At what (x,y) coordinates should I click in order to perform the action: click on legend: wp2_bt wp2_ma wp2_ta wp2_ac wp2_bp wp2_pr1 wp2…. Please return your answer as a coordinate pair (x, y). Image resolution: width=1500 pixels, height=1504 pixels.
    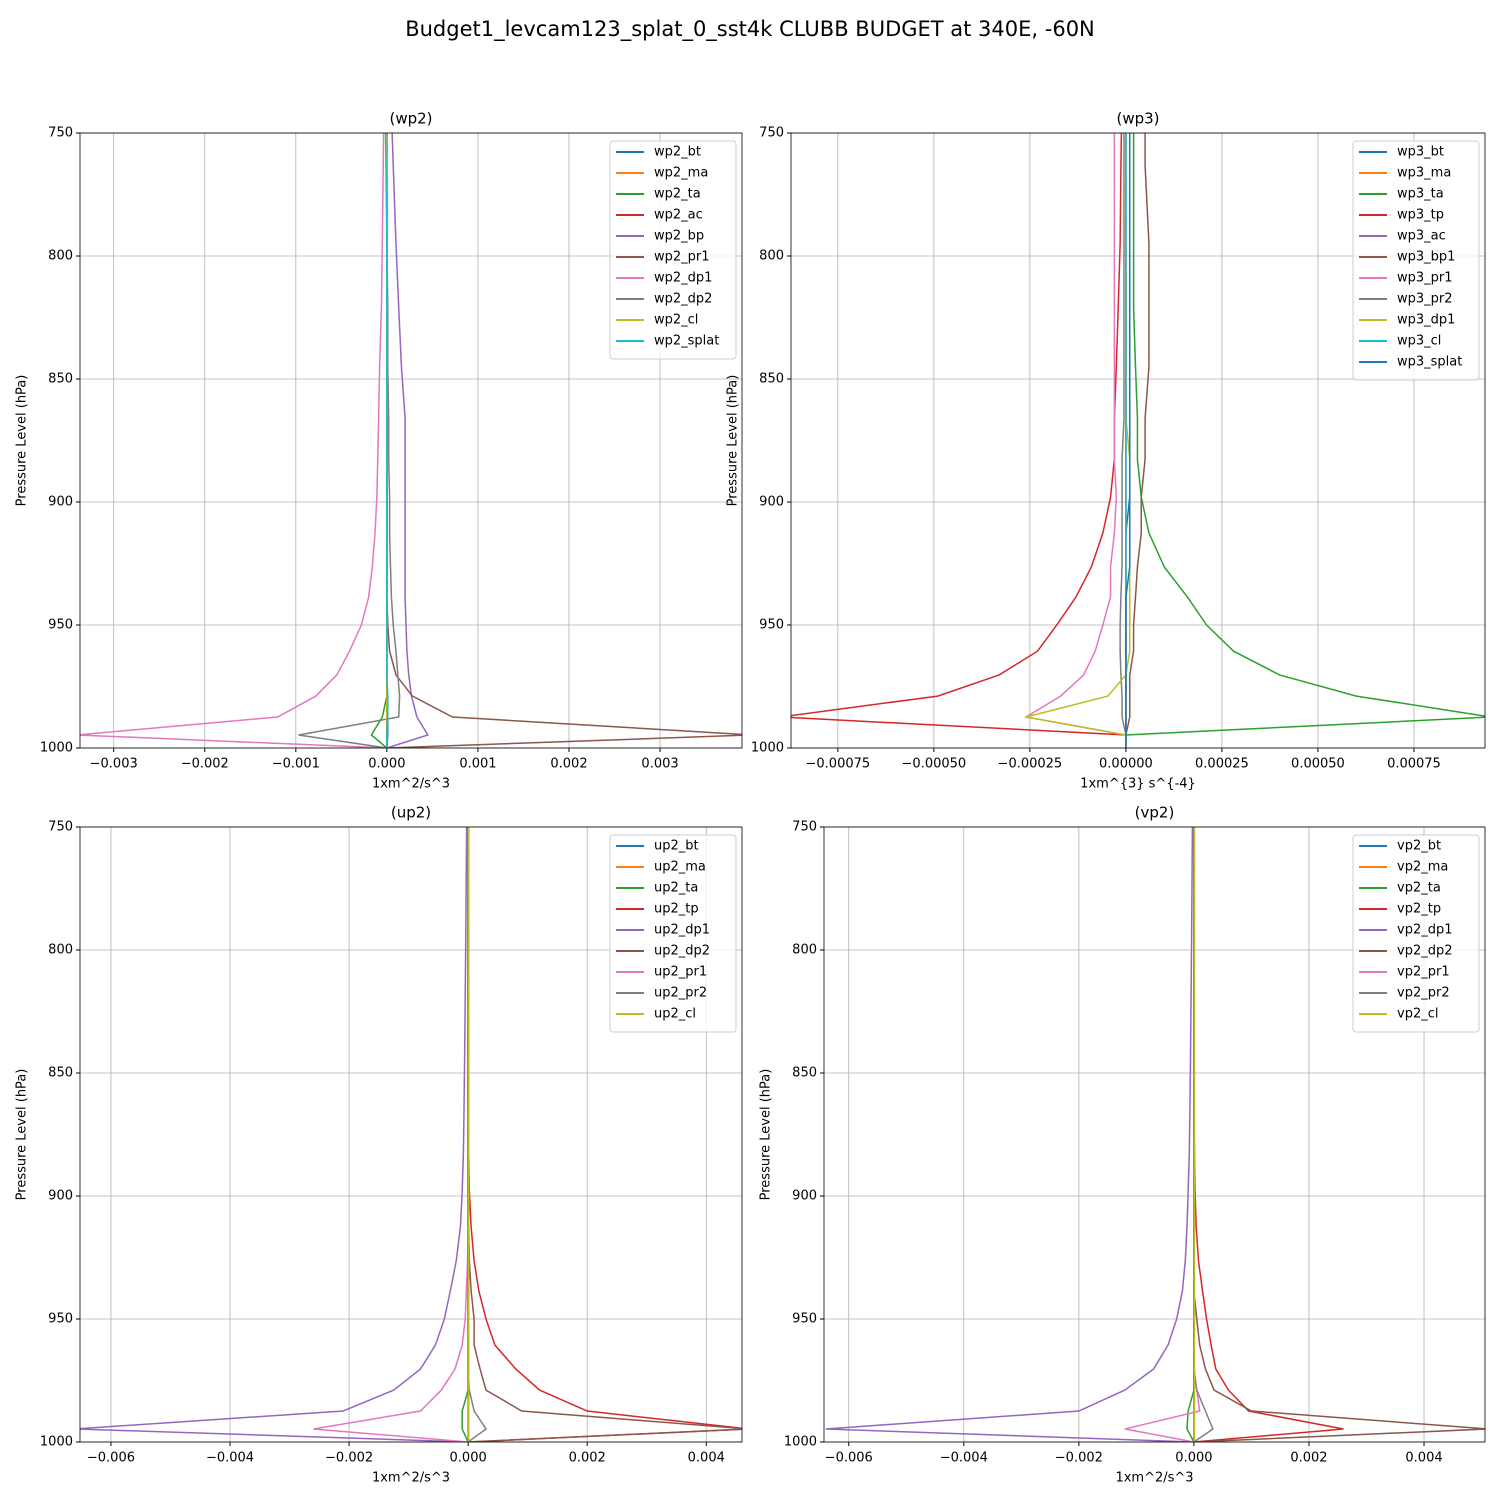
    Looking at the image, I should click on (673, 250).